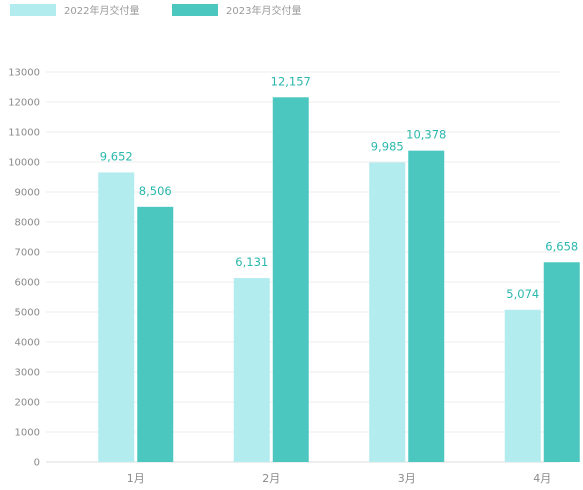 The image size is (583, 490). Describe the element at coordinates (24, 73) in the screenshot. I see `y-tick-label: 13000` at that location.